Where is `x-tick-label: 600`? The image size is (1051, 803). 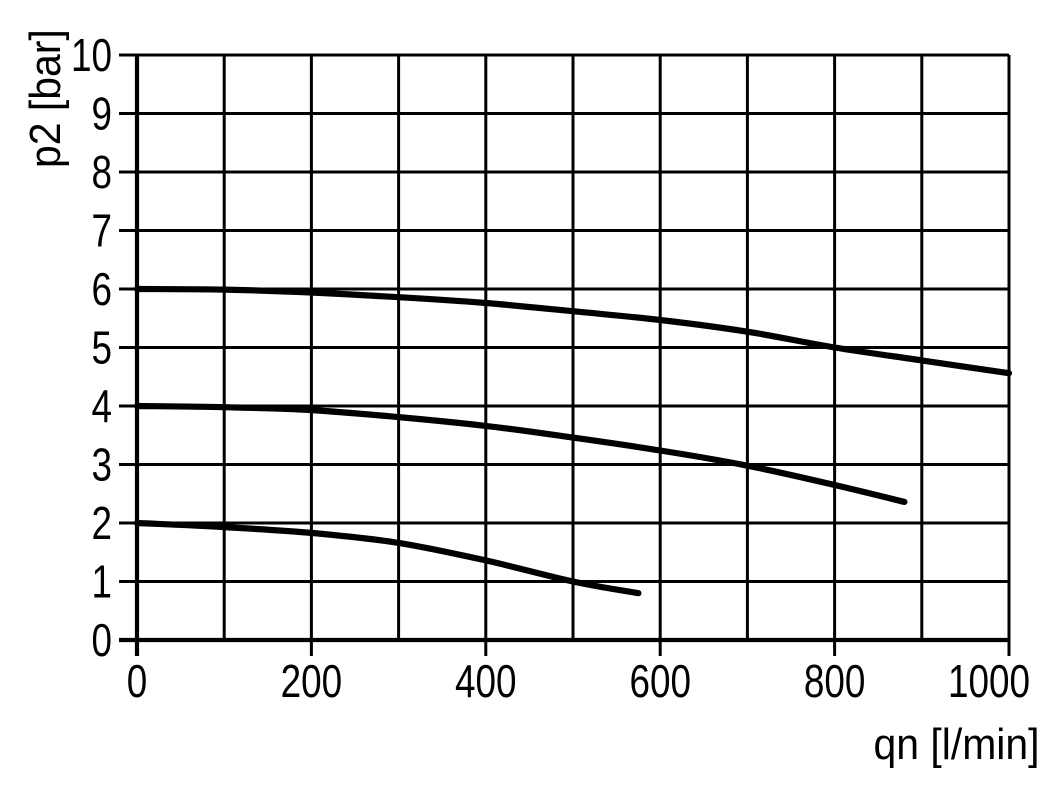 x-tick-label: 600 is located at coordinates (660, 681).